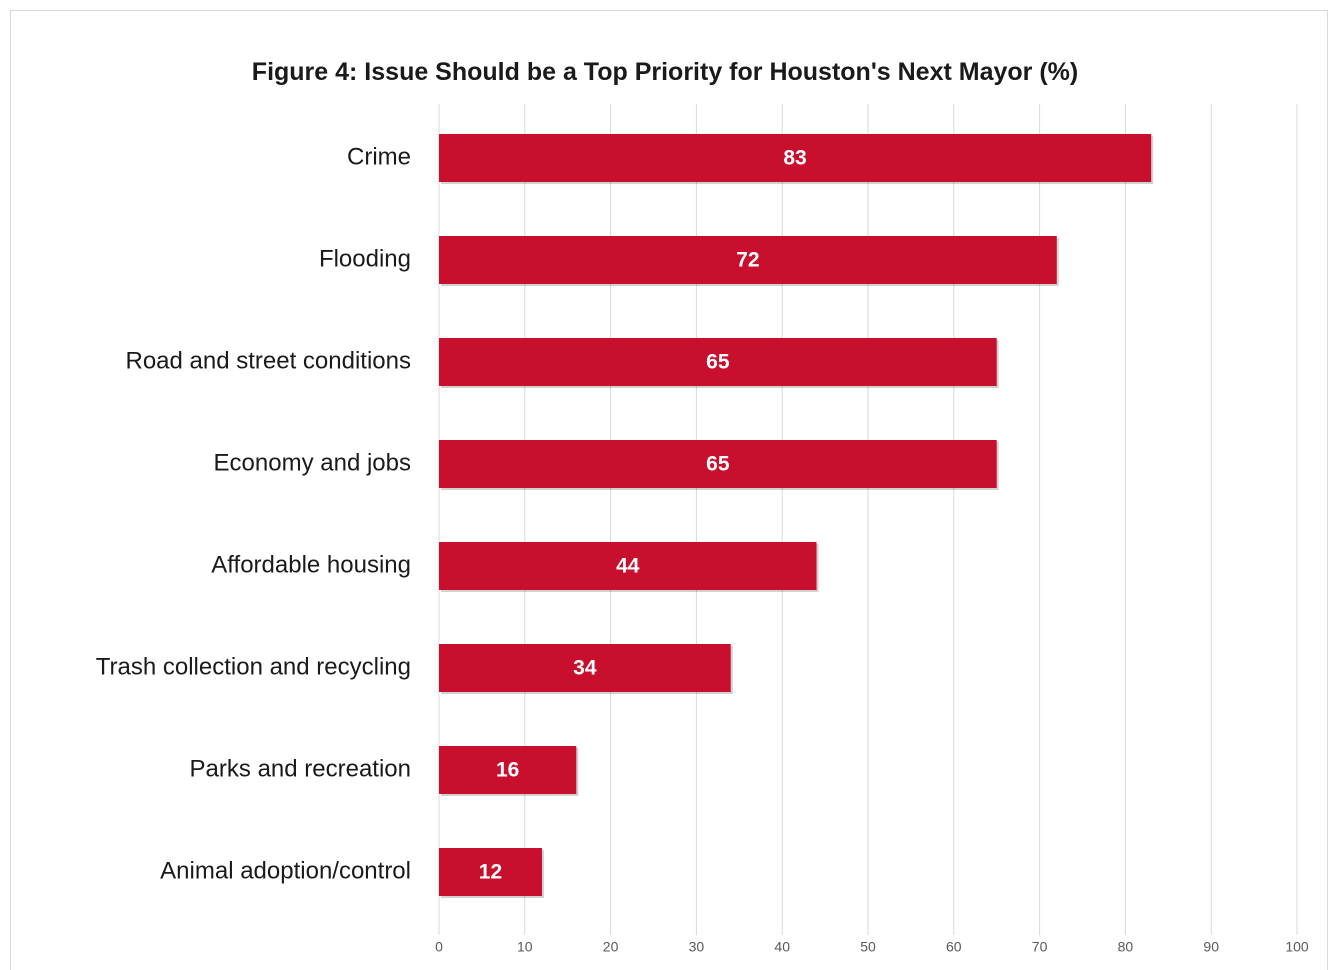 Image resolution: width=1330 pixels, height=970 pixels. What do you see at coordinates (1211, 947) in the screenshot?
I see `x-tick-label: 90` at bounding box center [1211, 947].